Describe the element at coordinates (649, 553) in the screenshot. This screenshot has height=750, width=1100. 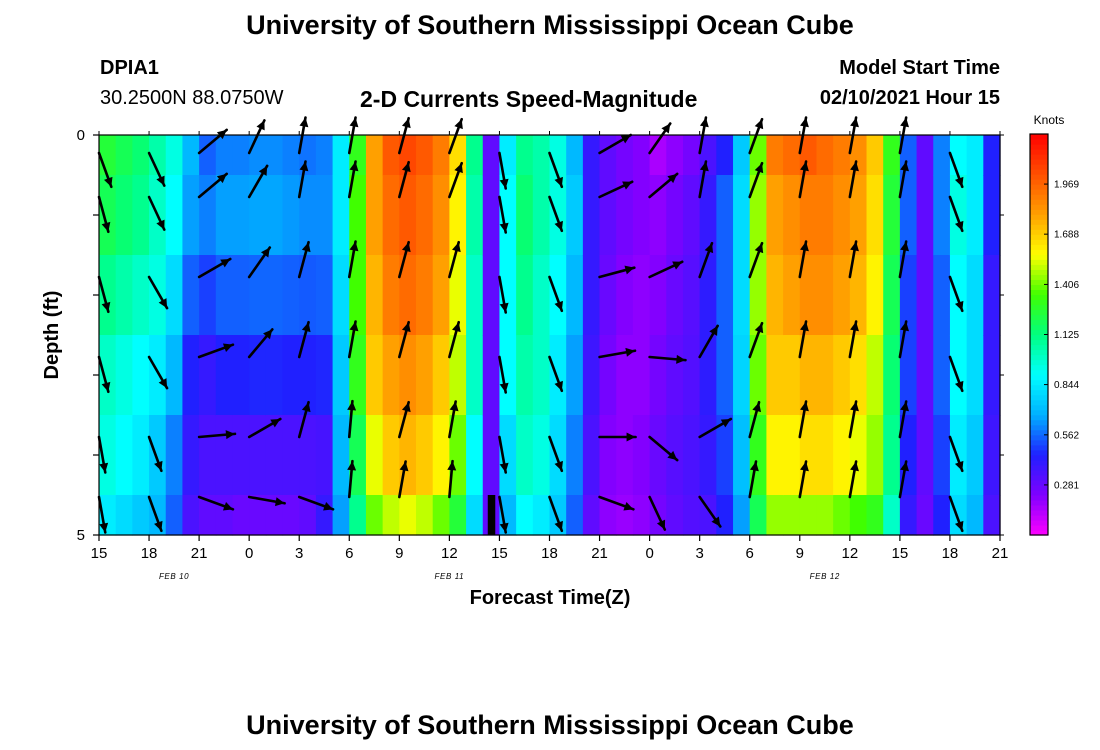
I see `x-tick-label: 0` at that location.